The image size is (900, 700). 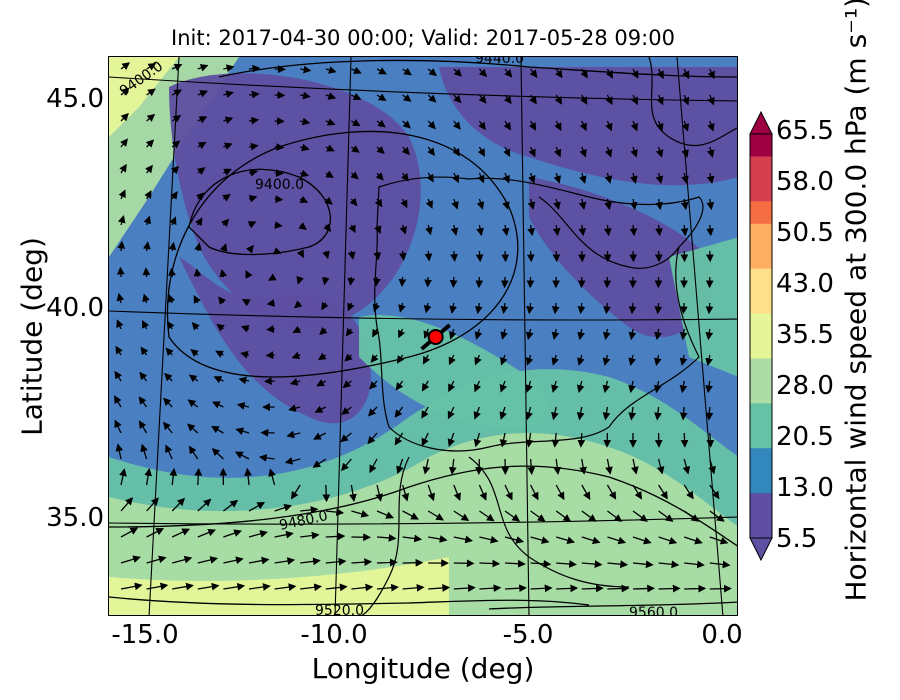 What do you see at coordinates (145, 635) in the screenshot?
I see `x-tick-label: -15.0` at bounding box center [145, 635].